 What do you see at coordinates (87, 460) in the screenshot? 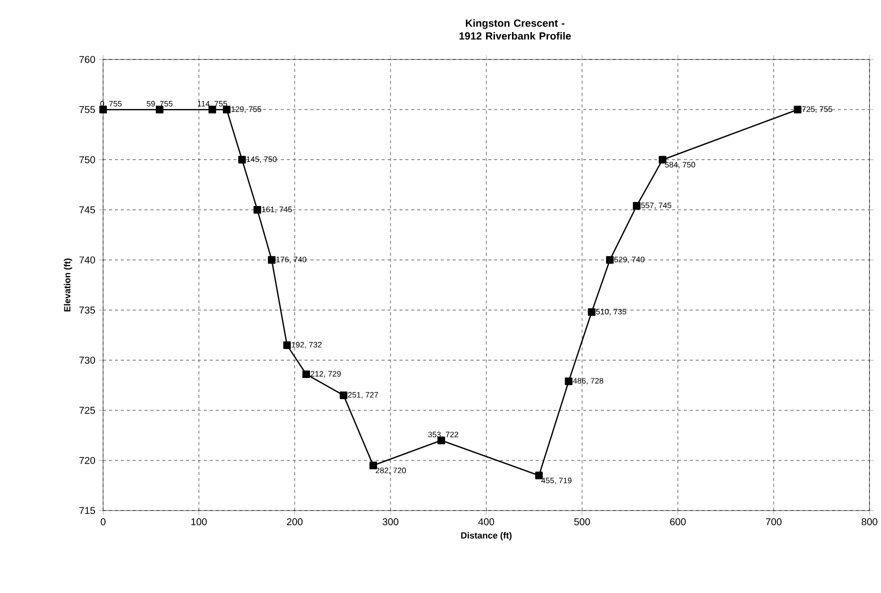
I see `y-tick-label: 720` at bounding box center [87, 460].